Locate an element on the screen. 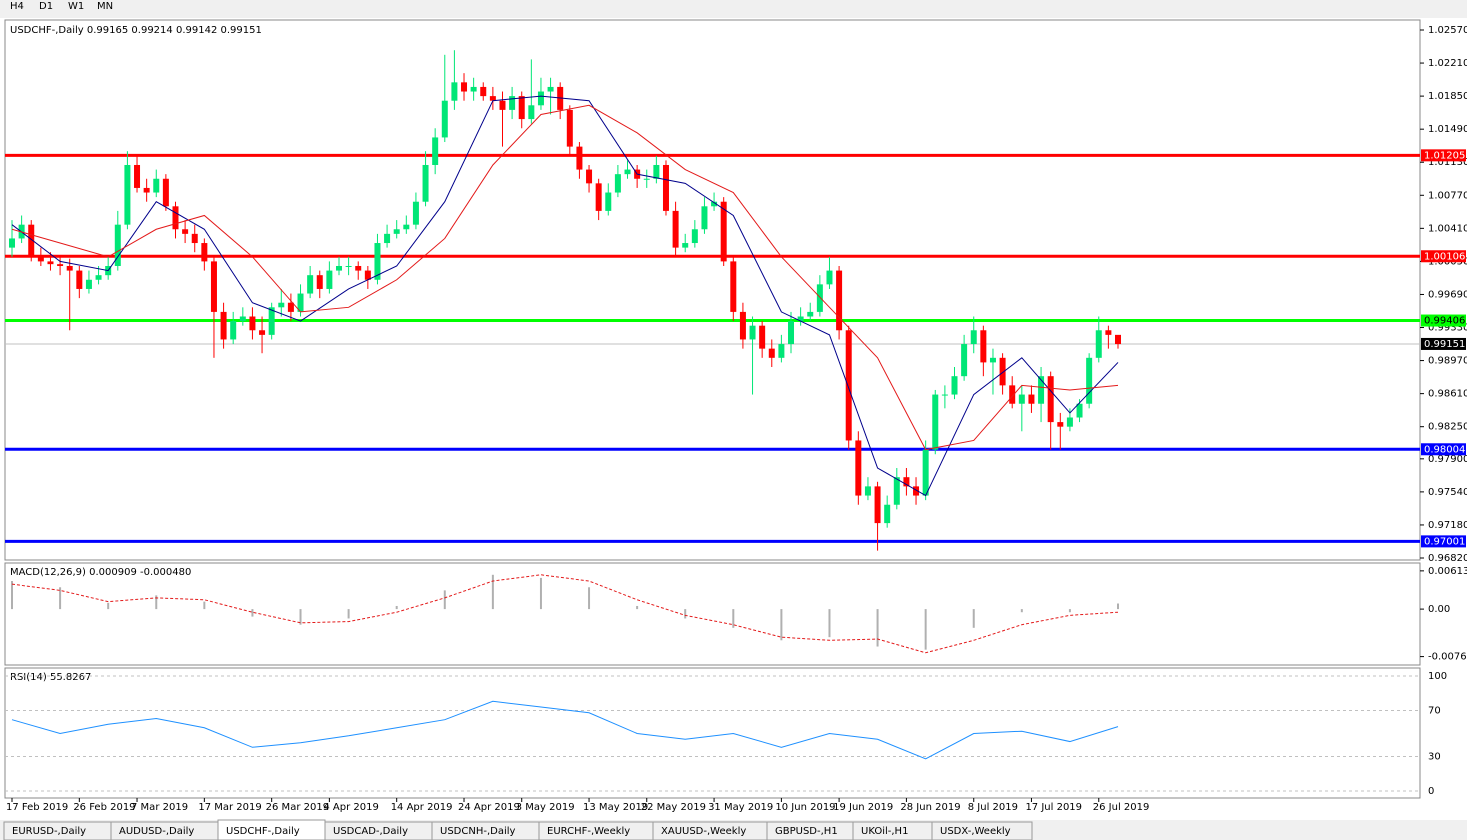  x-tick-label: 8 Jul 2019 is located at coordinates (993, 807).